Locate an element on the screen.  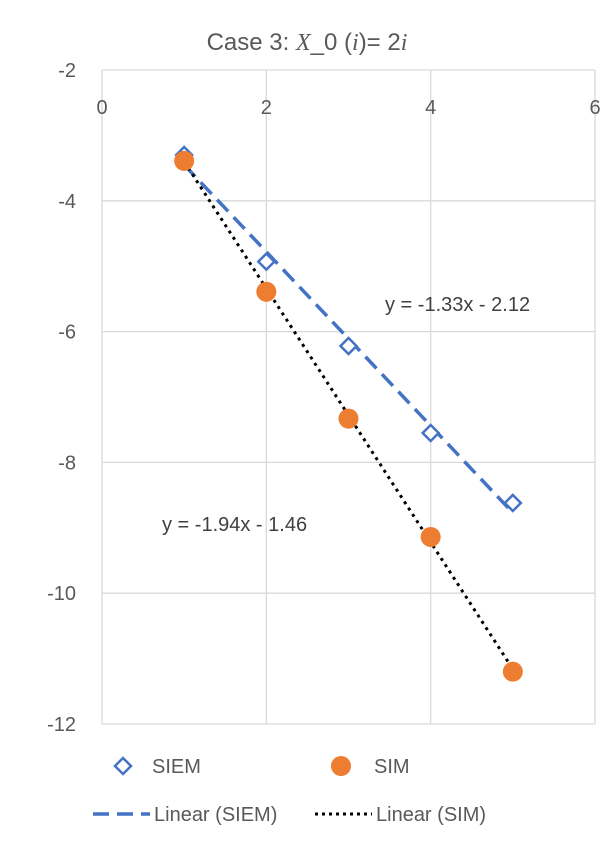
y-tick-label: -2 is located at coordinates (67, 71).